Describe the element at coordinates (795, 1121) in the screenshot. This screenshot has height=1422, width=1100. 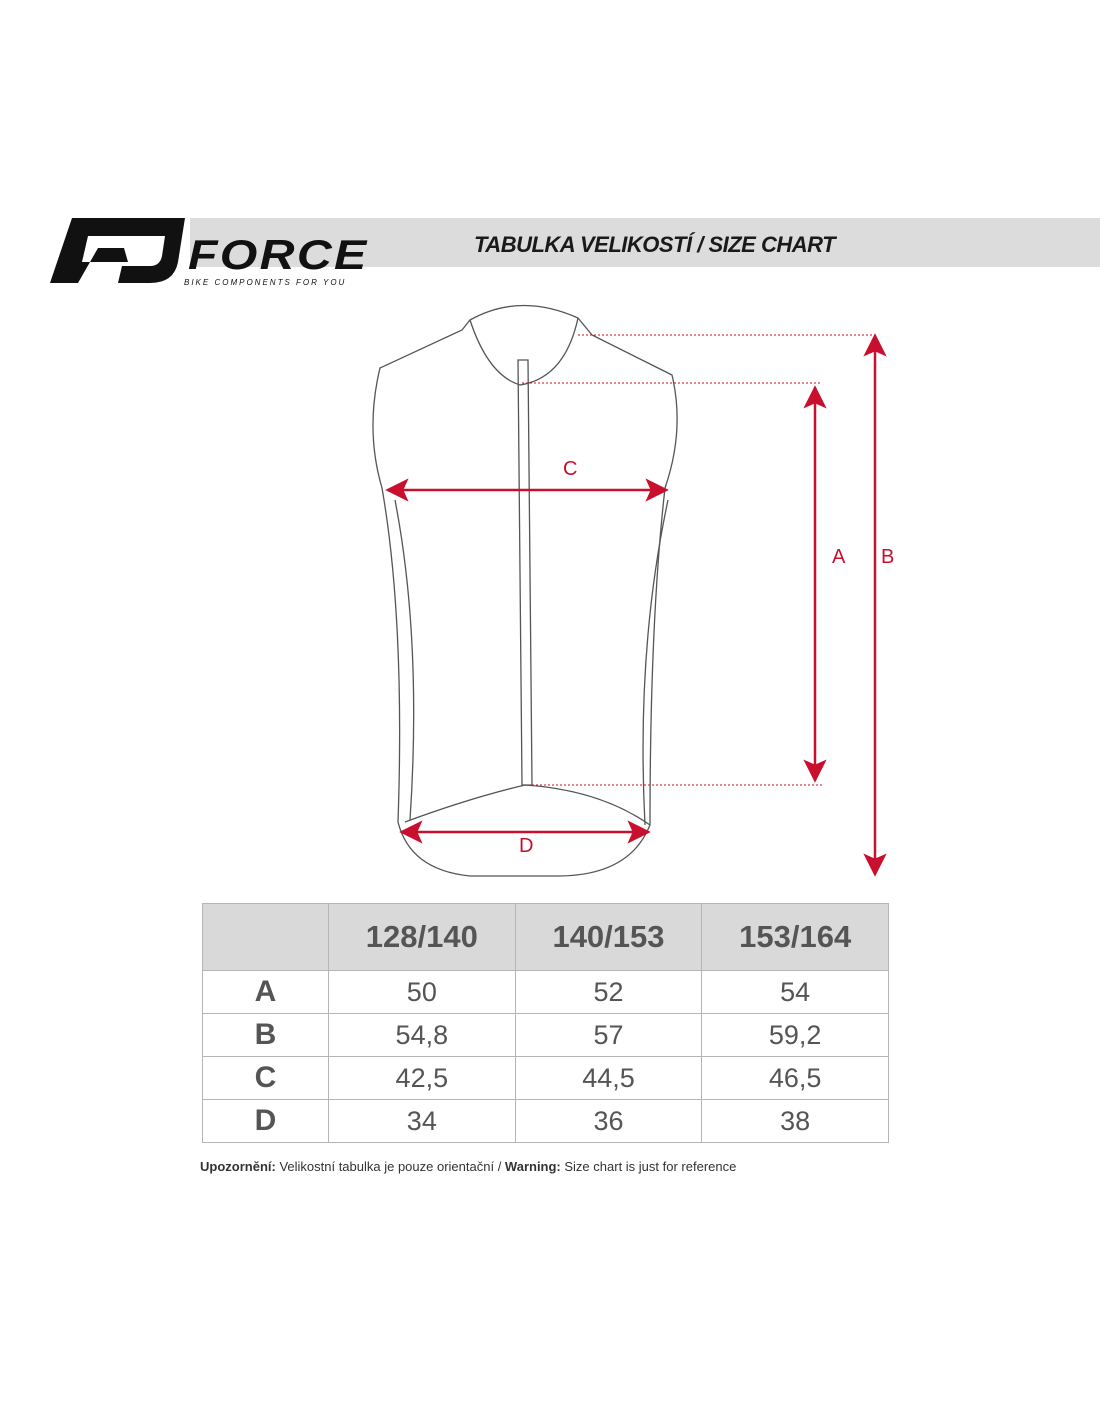
I see `cell: 38` at that location.